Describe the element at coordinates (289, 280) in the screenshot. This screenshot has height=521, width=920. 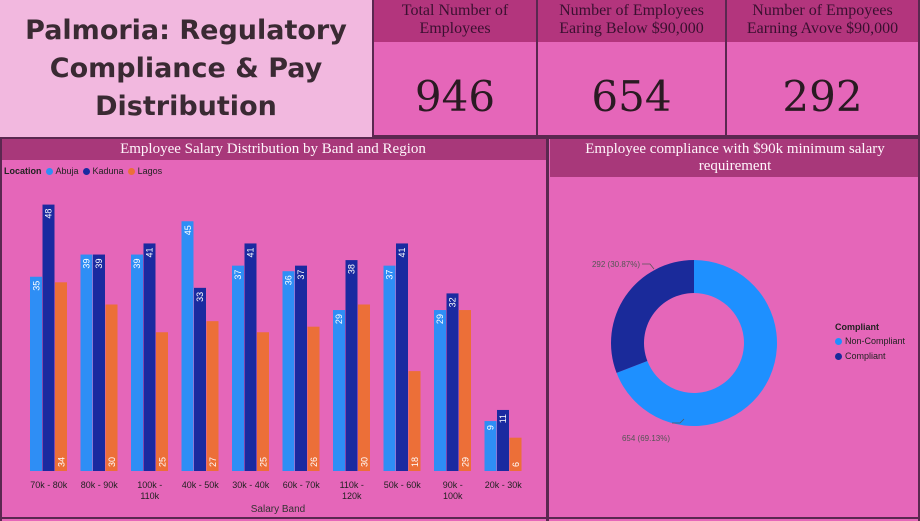
I see `bar-value-label: 36` at that location.